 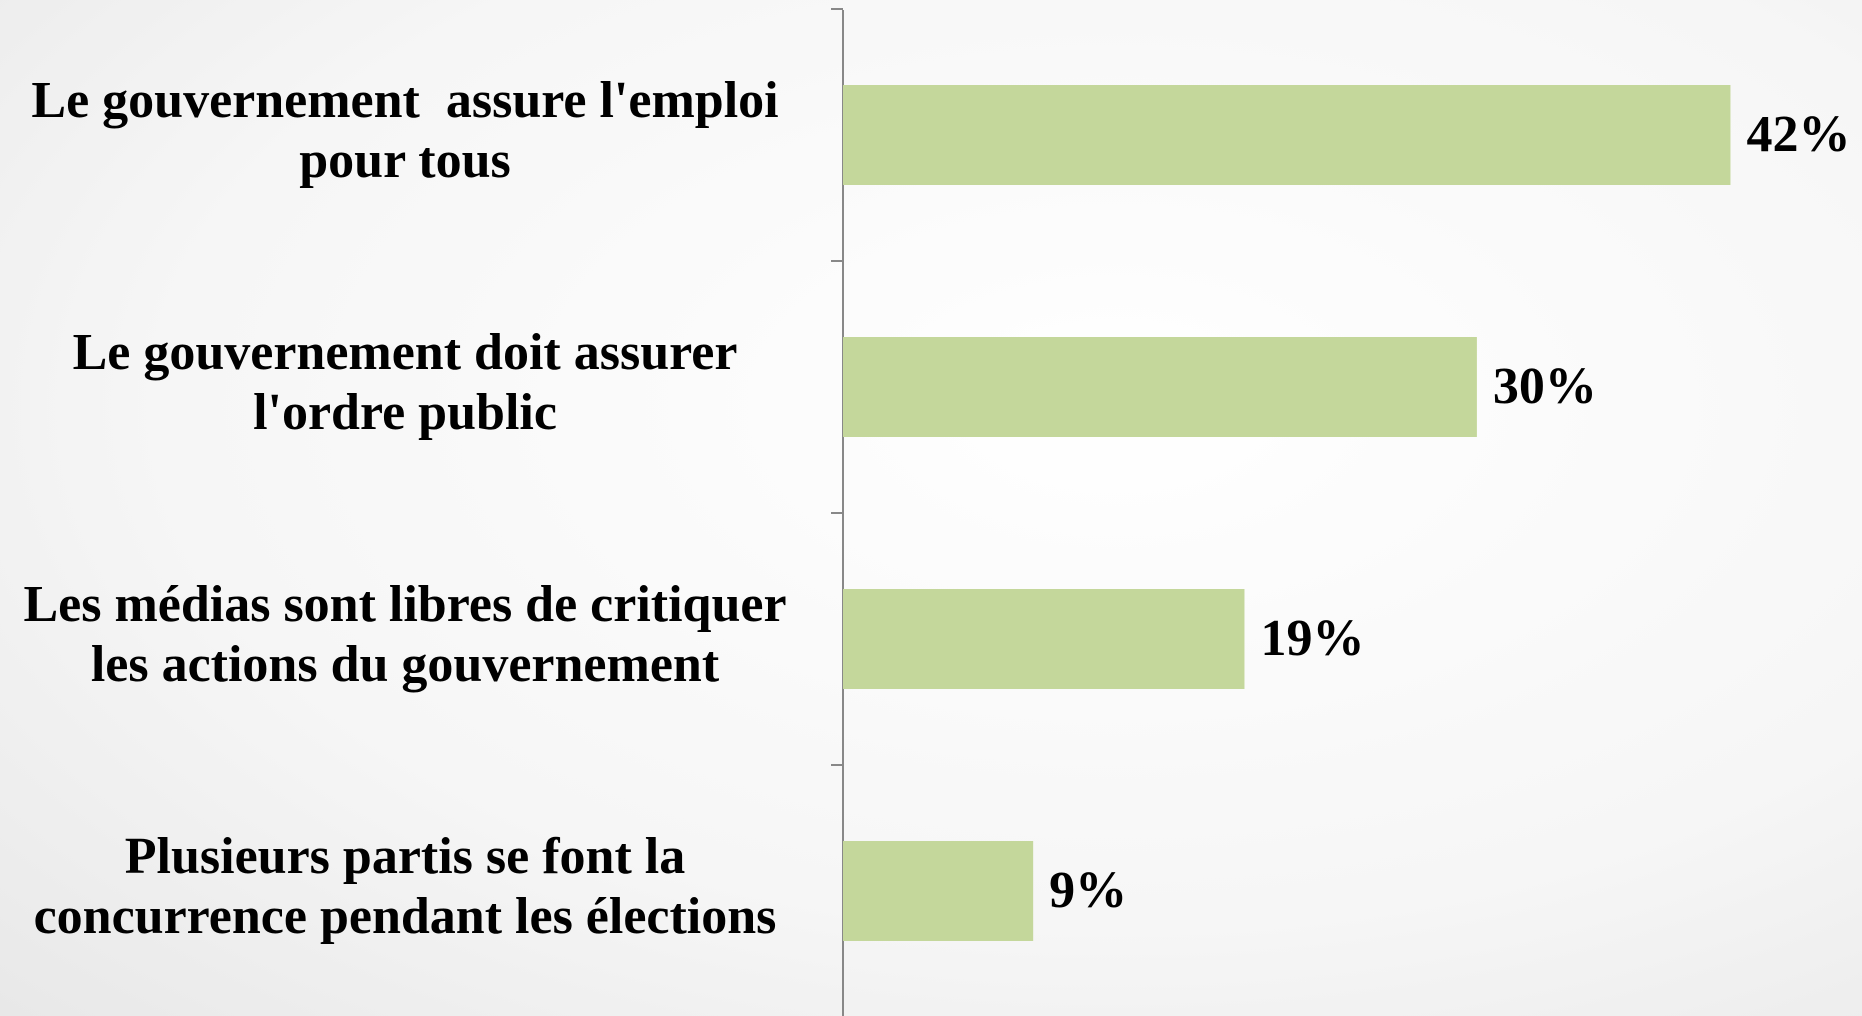 I want to click on category-label-line: concurrence pendant les élections, so click(x=405, y=916).